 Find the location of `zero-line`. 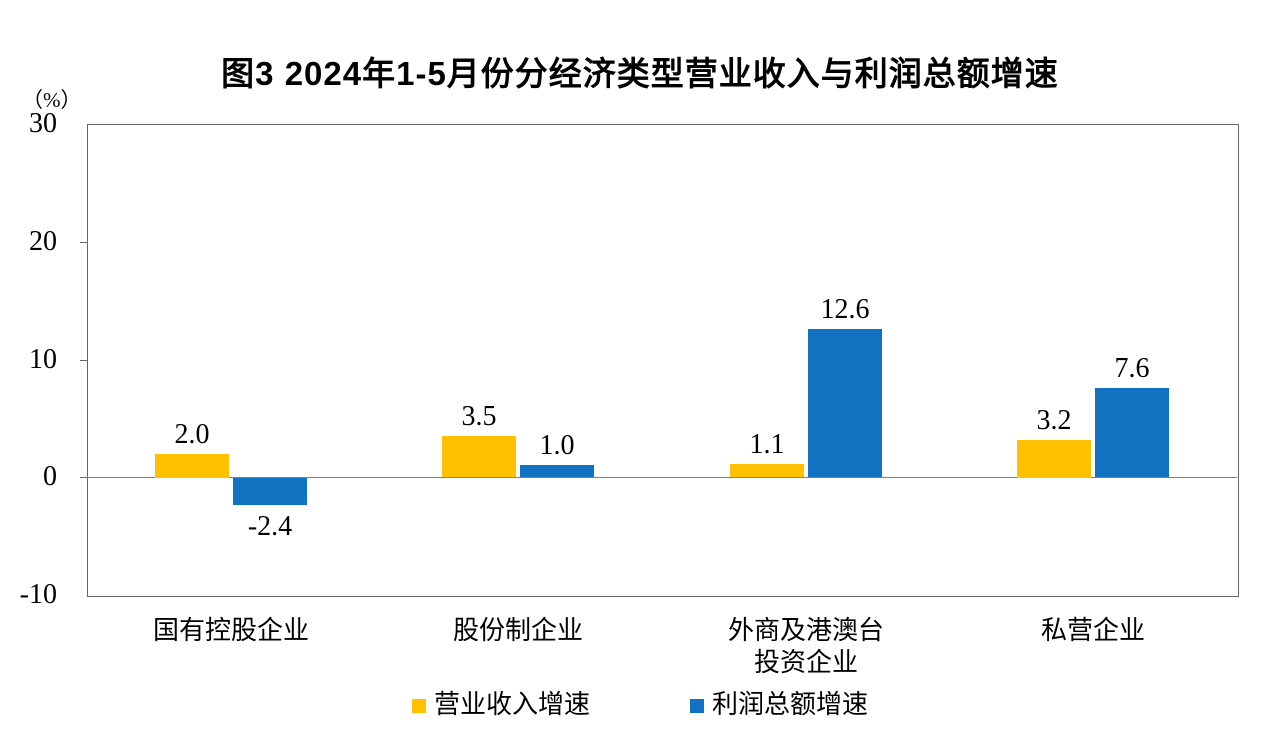

zero-line is located at coordinates (662, 477).